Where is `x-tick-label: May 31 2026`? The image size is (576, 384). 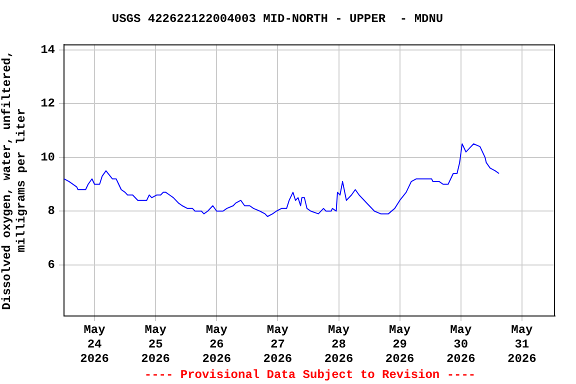
x-tick-label: May 31 2026 is located at coordinates (522, 344).